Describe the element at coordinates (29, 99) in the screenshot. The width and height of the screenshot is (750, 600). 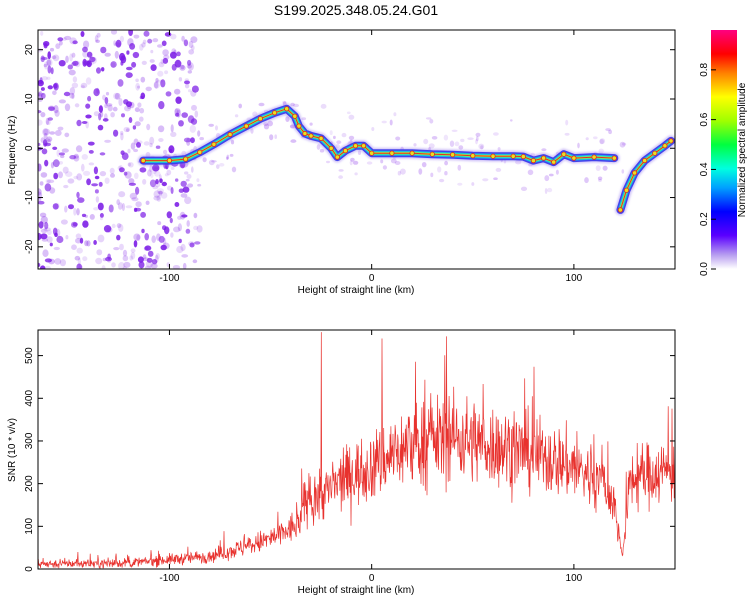
I see `spectrogram-ytick-label: 10` at that location.